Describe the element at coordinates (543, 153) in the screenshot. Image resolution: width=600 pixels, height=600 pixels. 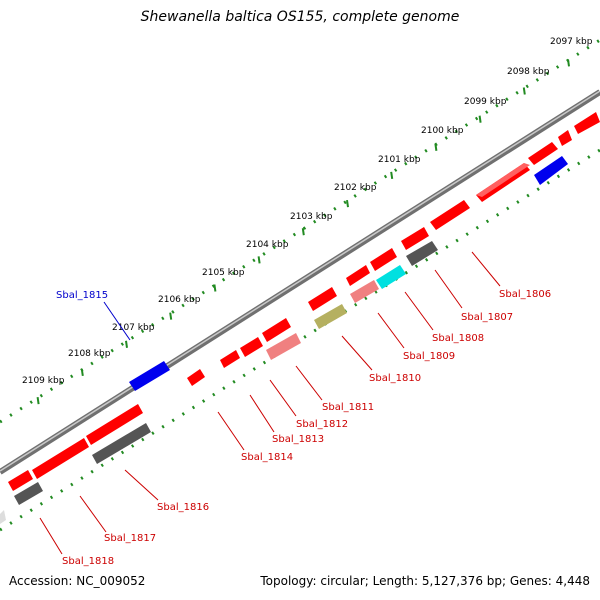
I see `gene-1805-arrow` at that location.